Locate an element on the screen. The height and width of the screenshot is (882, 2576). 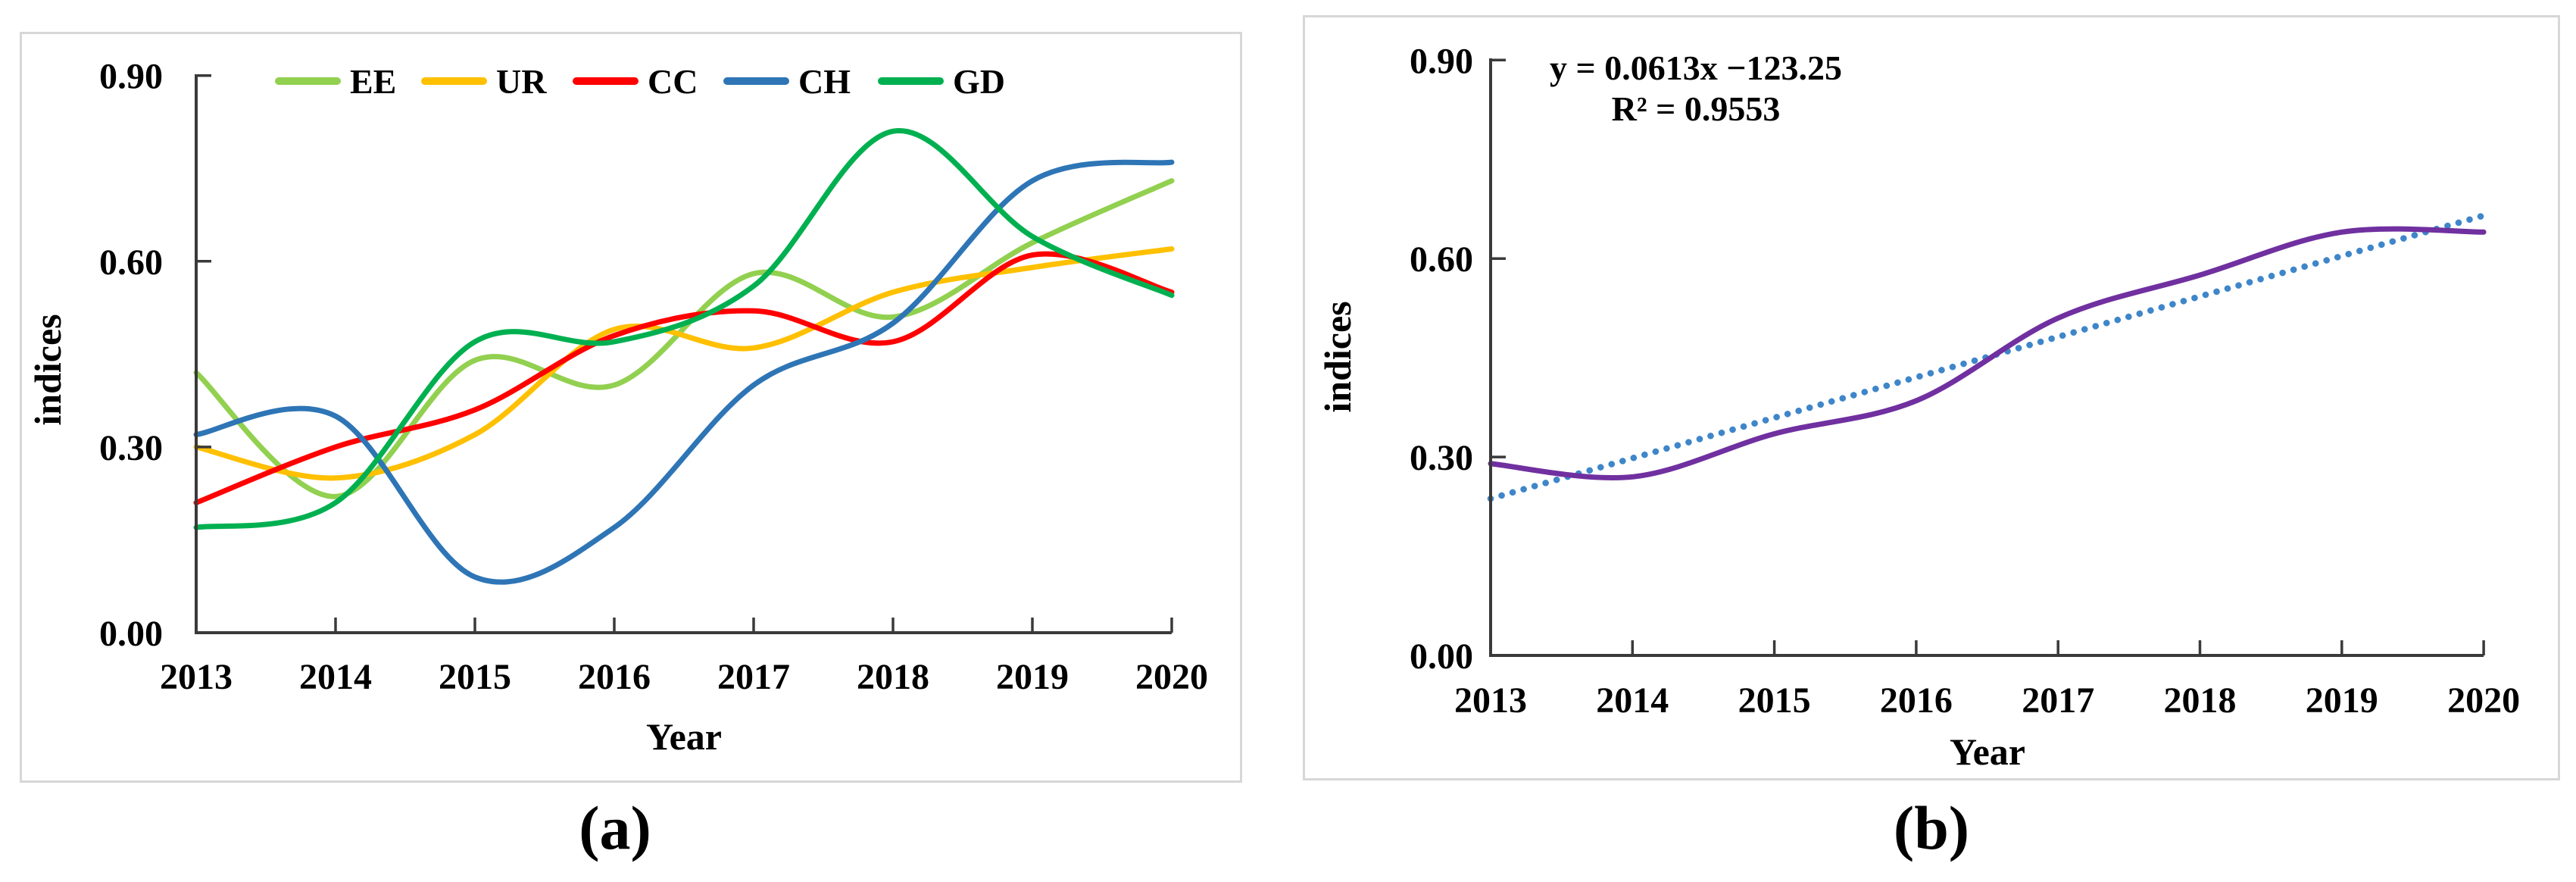
series-line-UR is located at coordinates (684, 363).